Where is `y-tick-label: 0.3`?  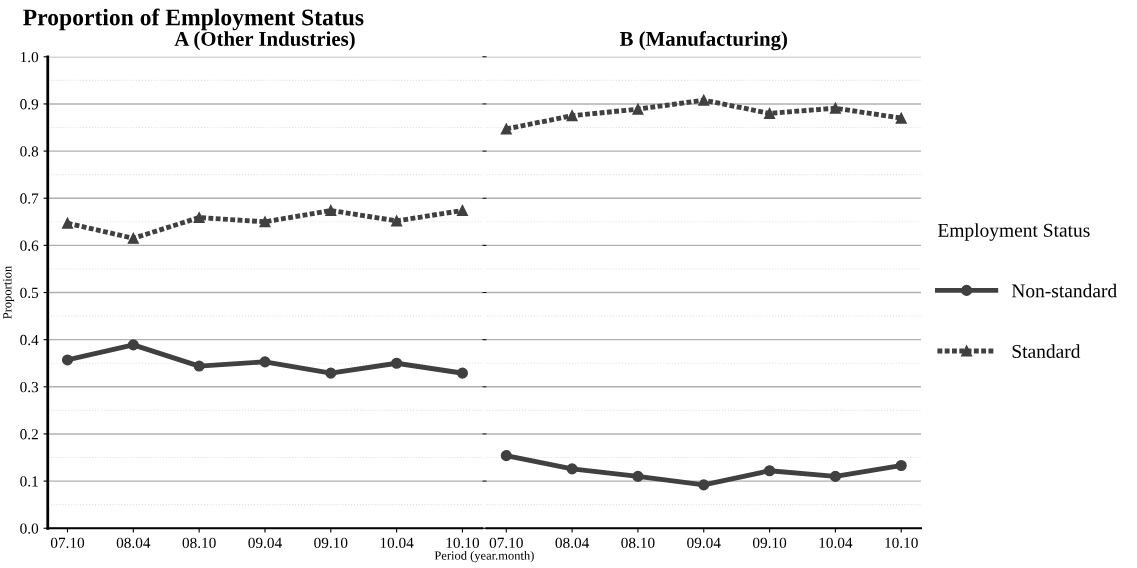
y-tick-label: 0.3 is located at coordinates (29, 387).